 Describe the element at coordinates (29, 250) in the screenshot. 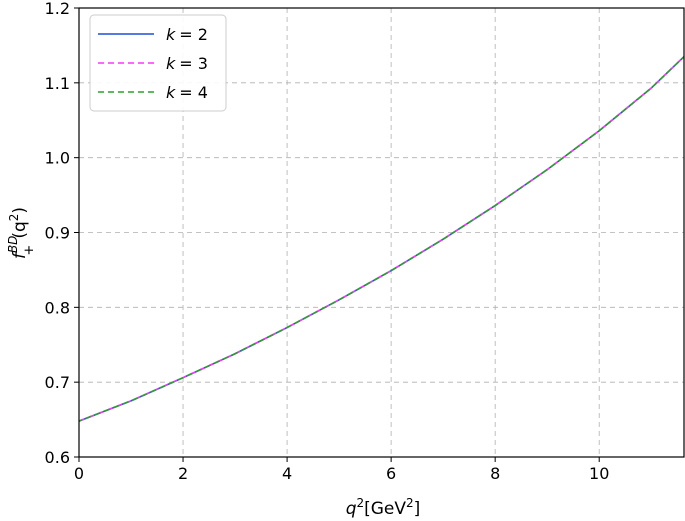

I see `y-label-sub: +` at that location.